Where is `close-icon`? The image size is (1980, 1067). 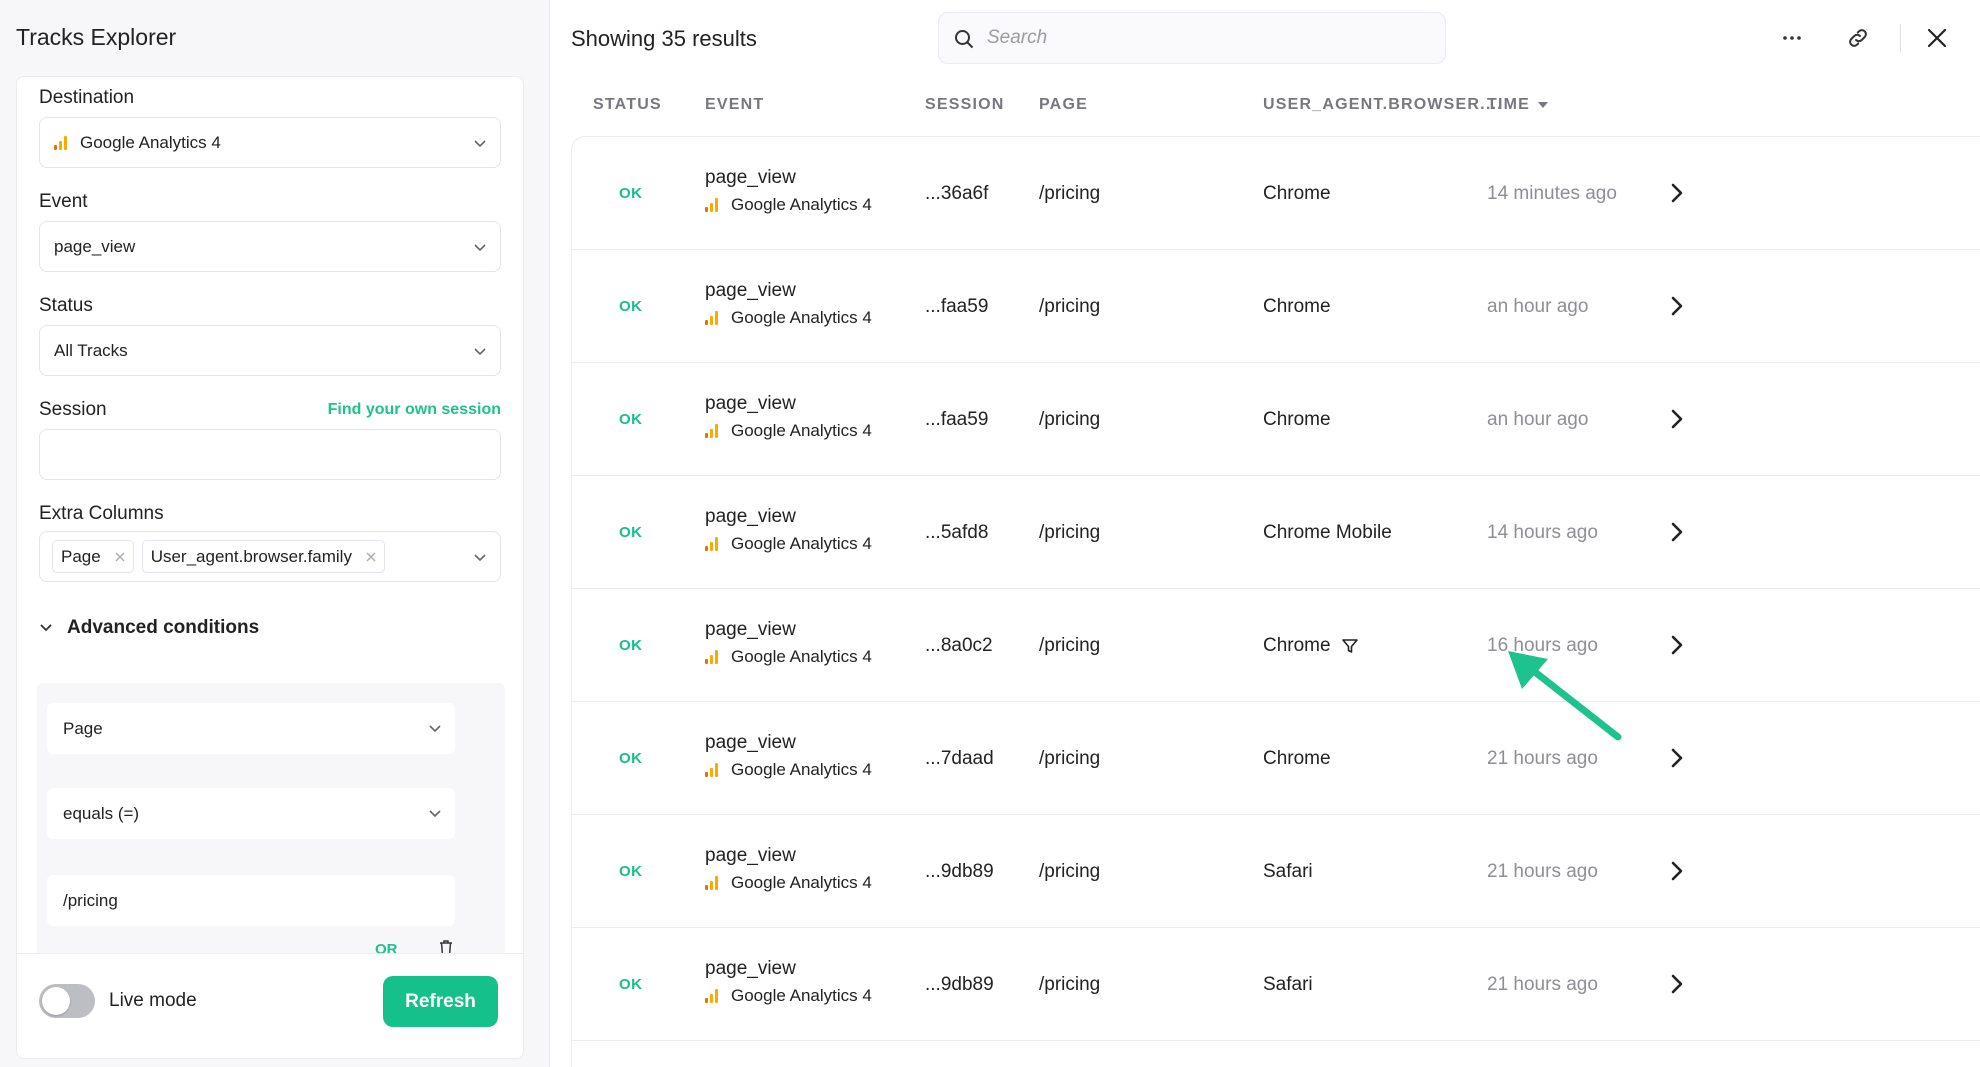
close-icon is located at coordinates (1937, 38).